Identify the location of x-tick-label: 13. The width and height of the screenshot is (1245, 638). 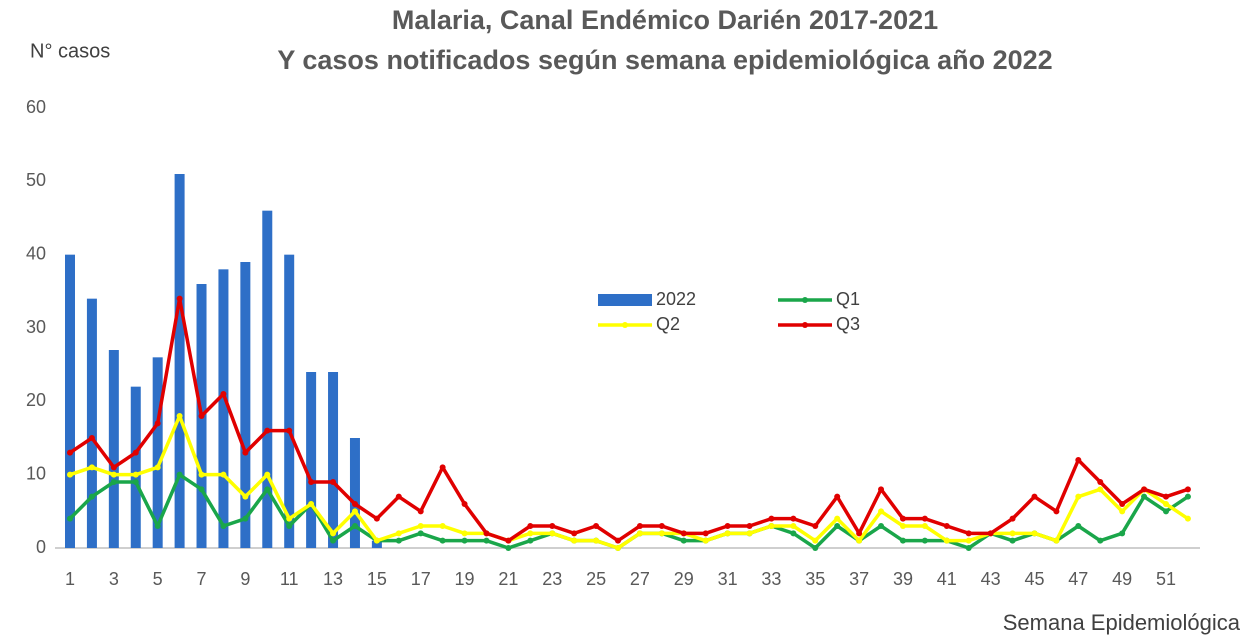
(333, 579).